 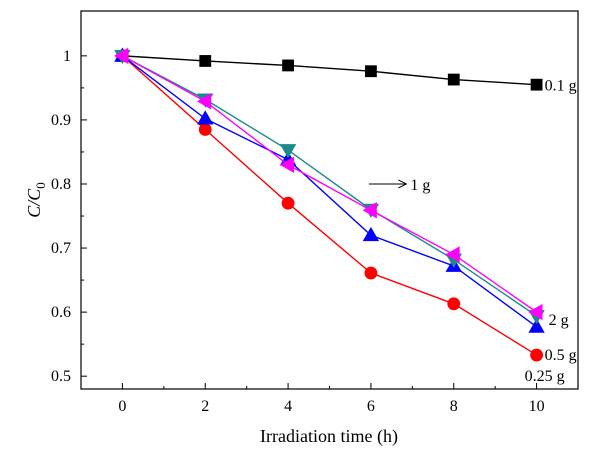 What do you see at coordinates (122, 406) in the screenshot?
I see `x-tick-label: 0` at bounding box center [122, 406].